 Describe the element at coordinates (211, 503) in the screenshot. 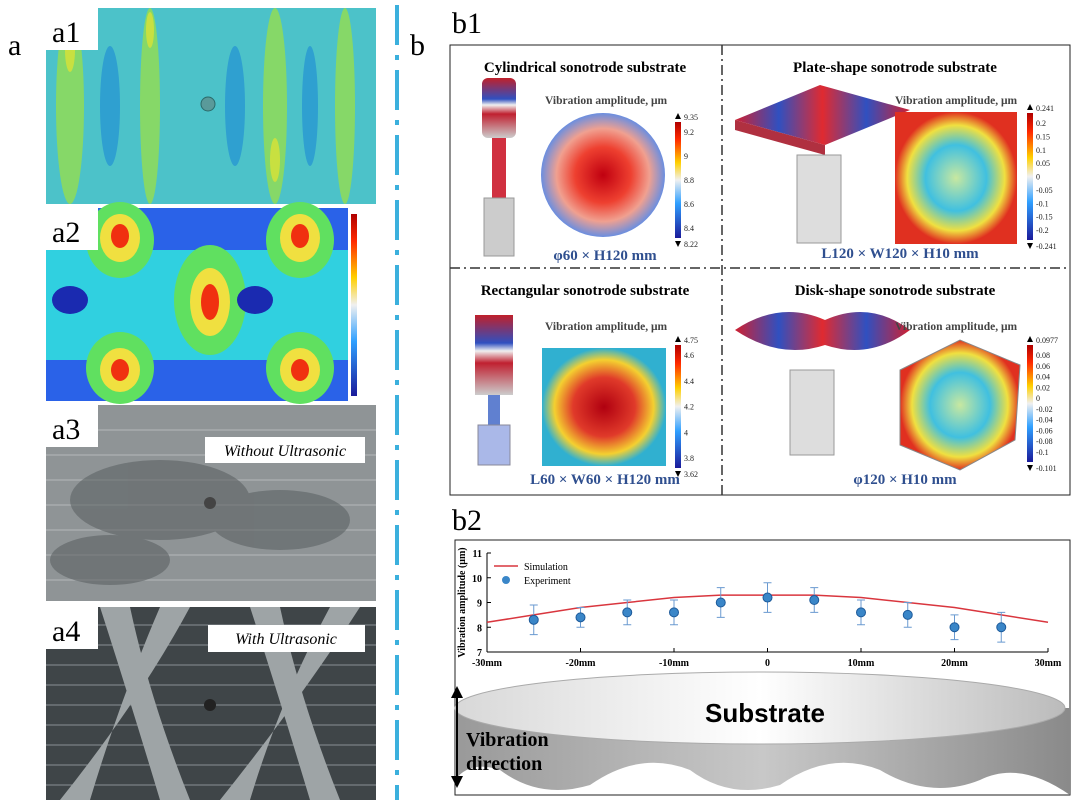

I see `photo-a3` at that location.